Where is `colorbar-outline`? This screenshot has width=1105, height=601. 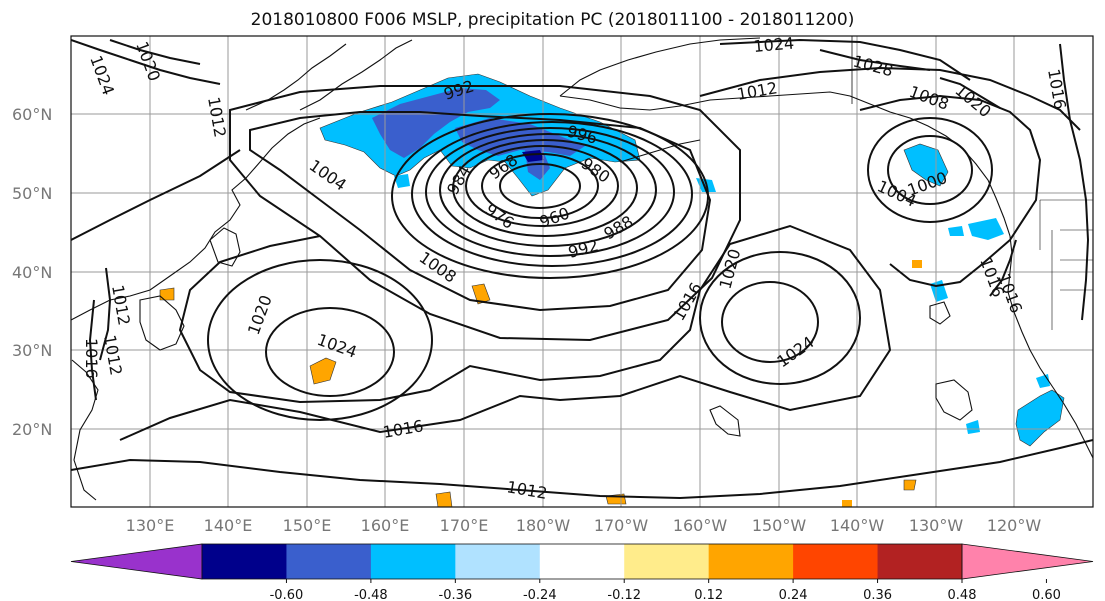 colorbar-outline is located at coordinates (582, 561).